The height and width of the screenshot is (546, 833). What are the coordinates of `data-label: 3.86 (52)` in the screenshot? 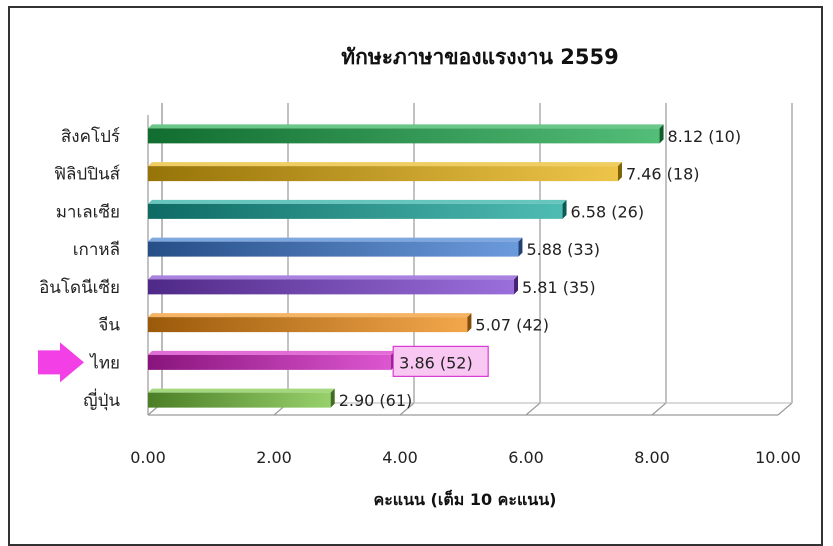 It's located at (436, 362).